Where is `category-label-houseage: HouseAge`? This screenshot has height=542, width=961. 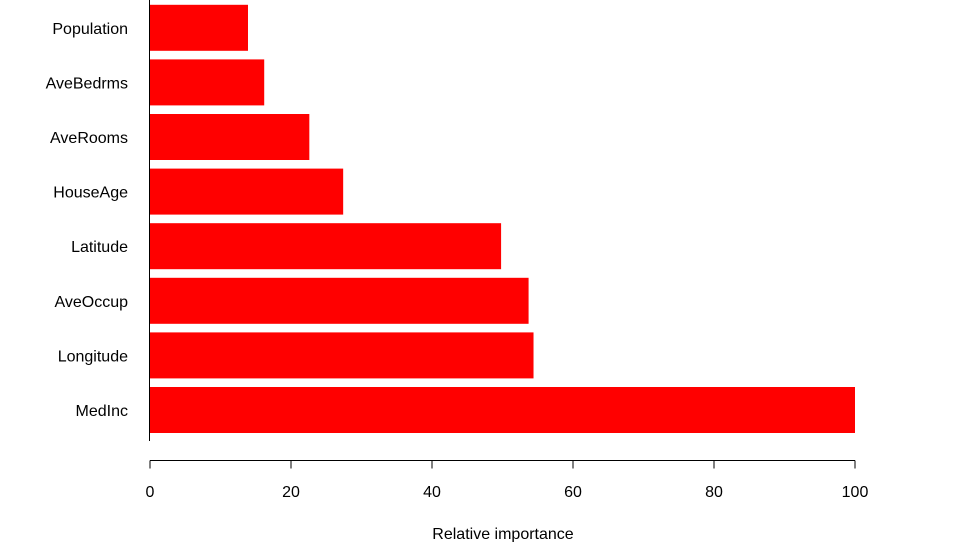 category-label-houseage: HouseAge is located at coordinates (90, 193).